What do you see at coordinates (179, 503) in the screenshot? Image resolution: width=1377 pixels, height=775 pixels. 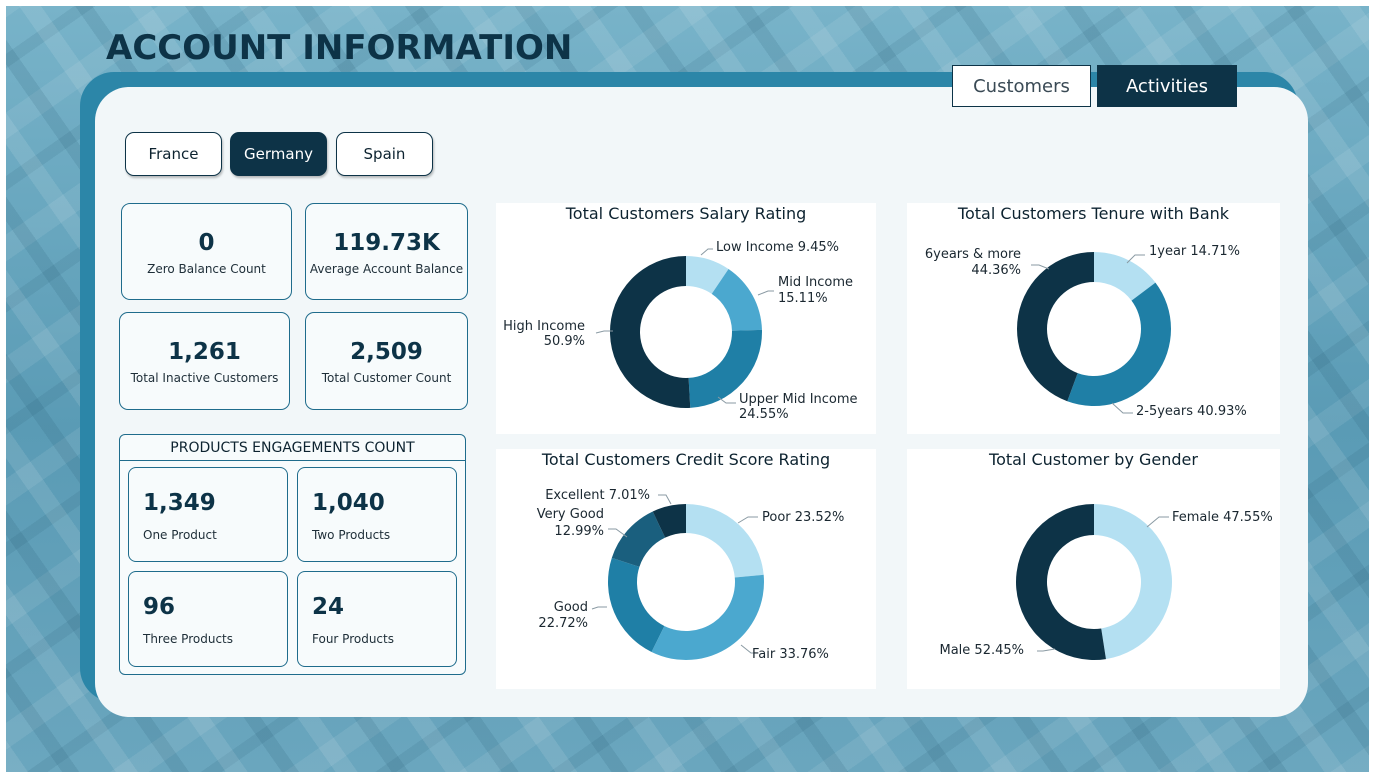 I see `product-value: 1,349` at bounding box center [179, 503].